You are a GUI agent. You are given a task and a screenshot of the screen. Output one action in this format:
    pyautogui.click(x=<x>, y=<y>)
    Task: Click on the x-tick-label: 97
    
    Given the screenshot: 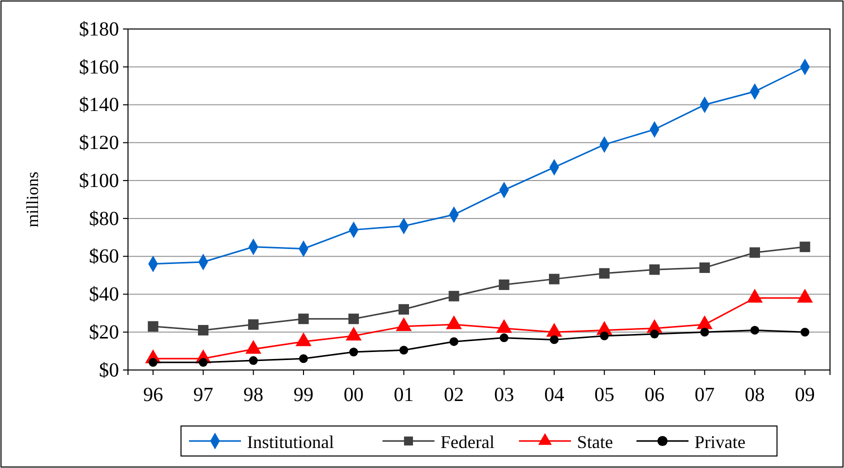 What is the action you would take?
    pyautogui.click(x=203, y=395)
    